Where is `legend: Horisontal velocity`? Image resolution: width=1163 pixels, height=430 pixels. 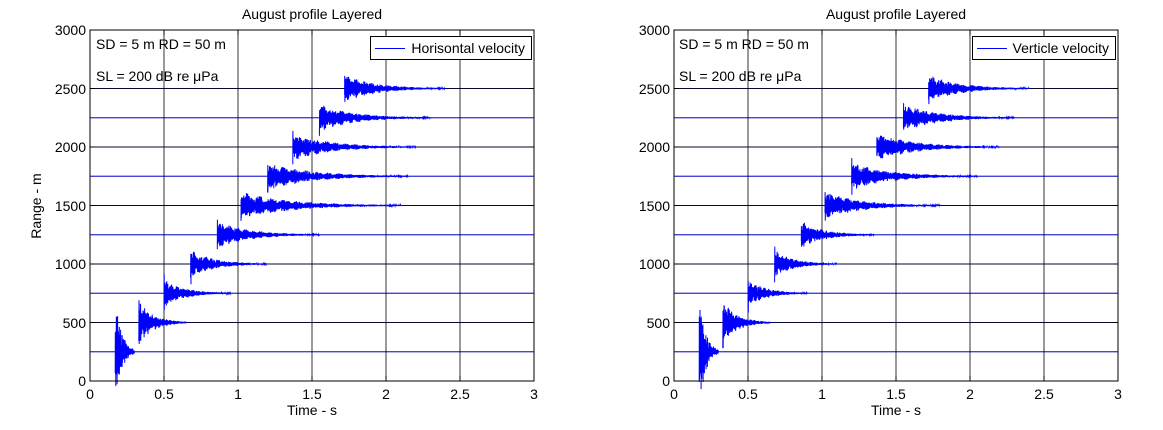
legend: Horisontal velocity is located at coordinates (451, 48).